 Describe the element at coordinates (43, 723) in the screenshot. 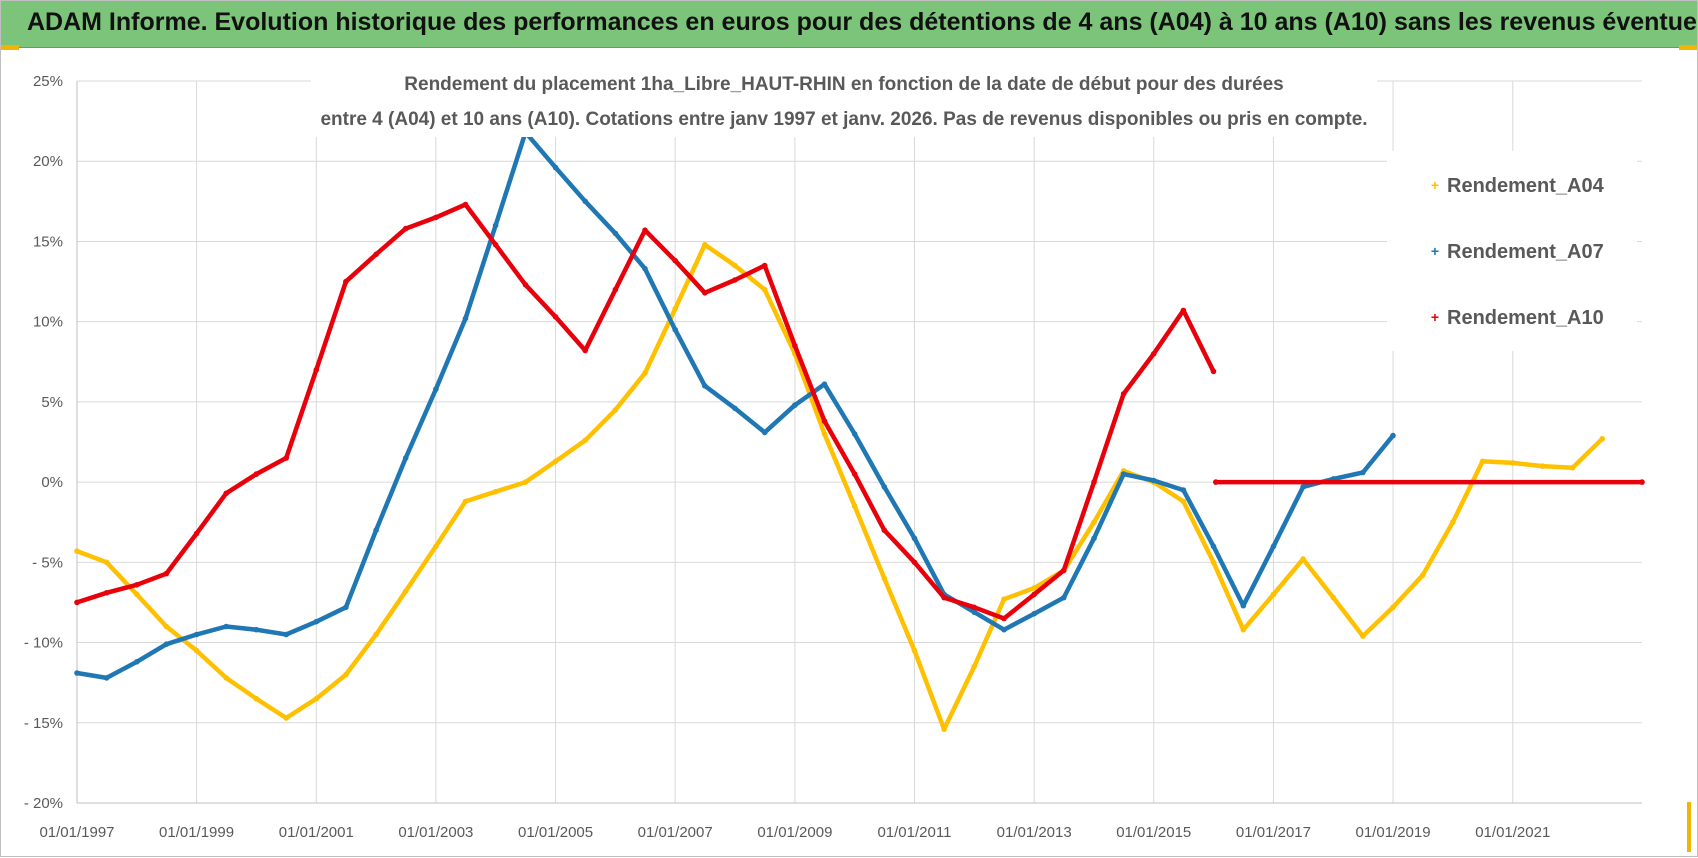

I see `y-tick-label: - 15%` at that location.